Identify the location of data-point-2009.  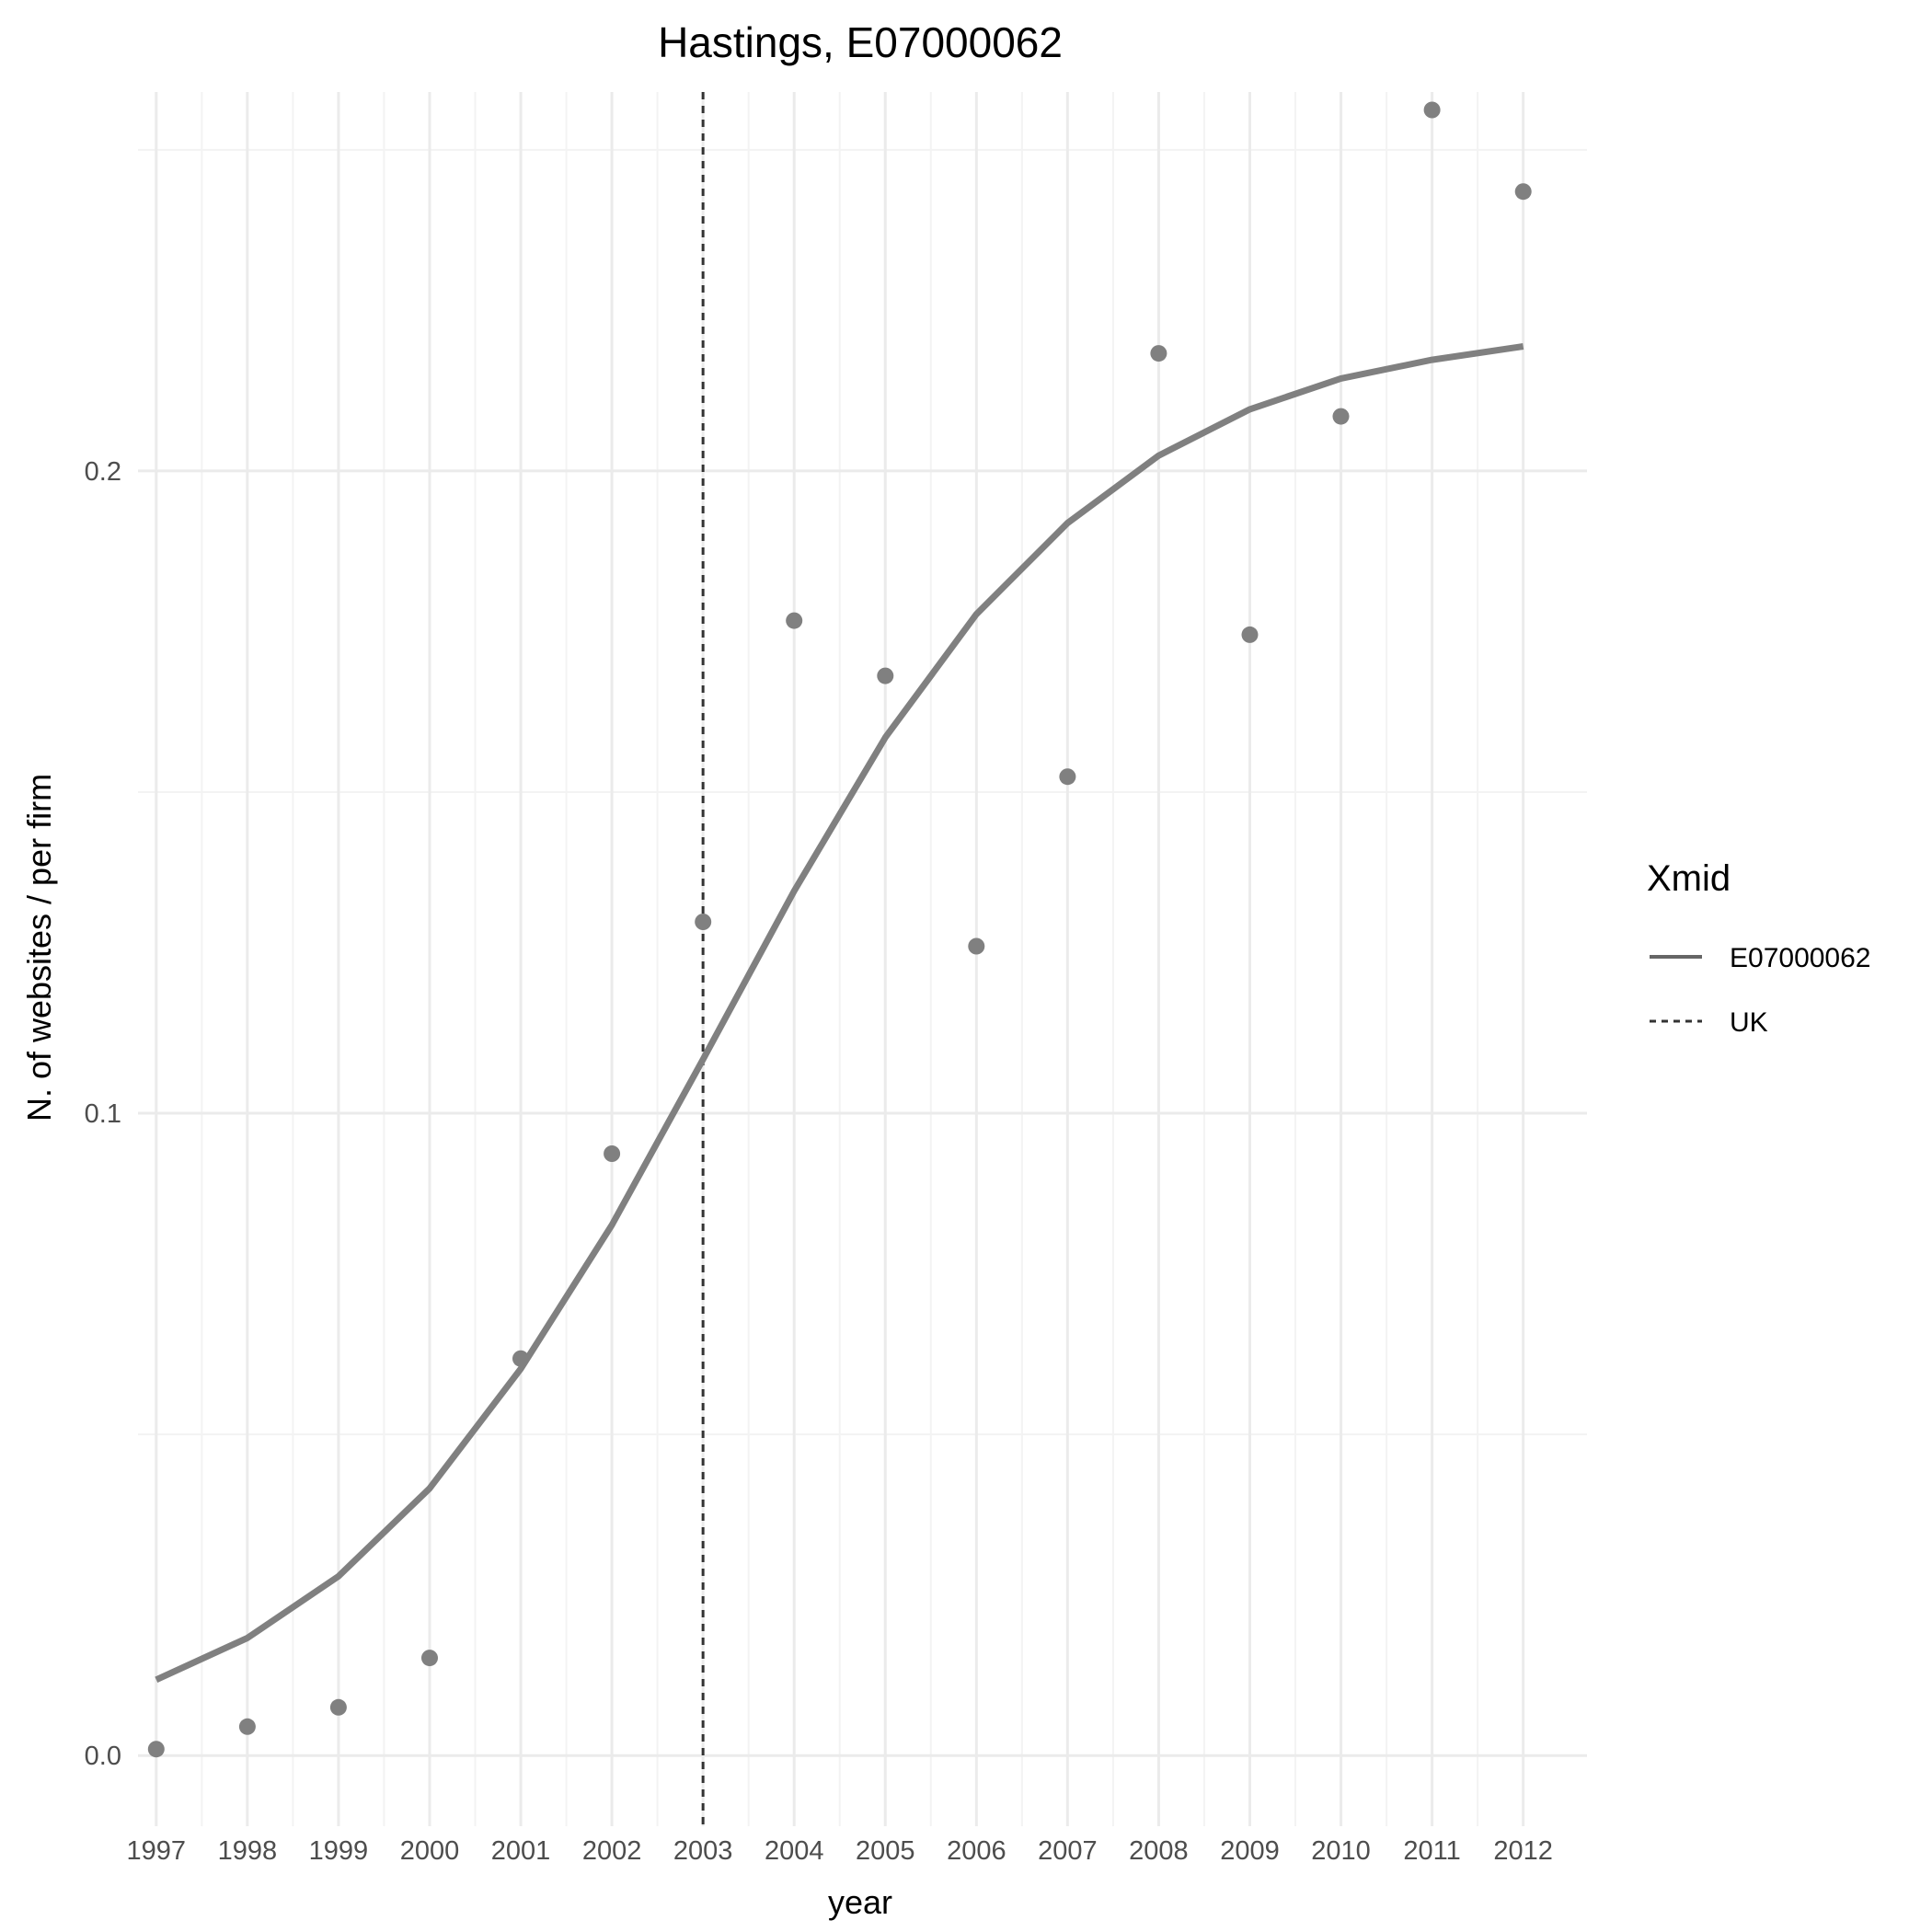
(1250, 634).